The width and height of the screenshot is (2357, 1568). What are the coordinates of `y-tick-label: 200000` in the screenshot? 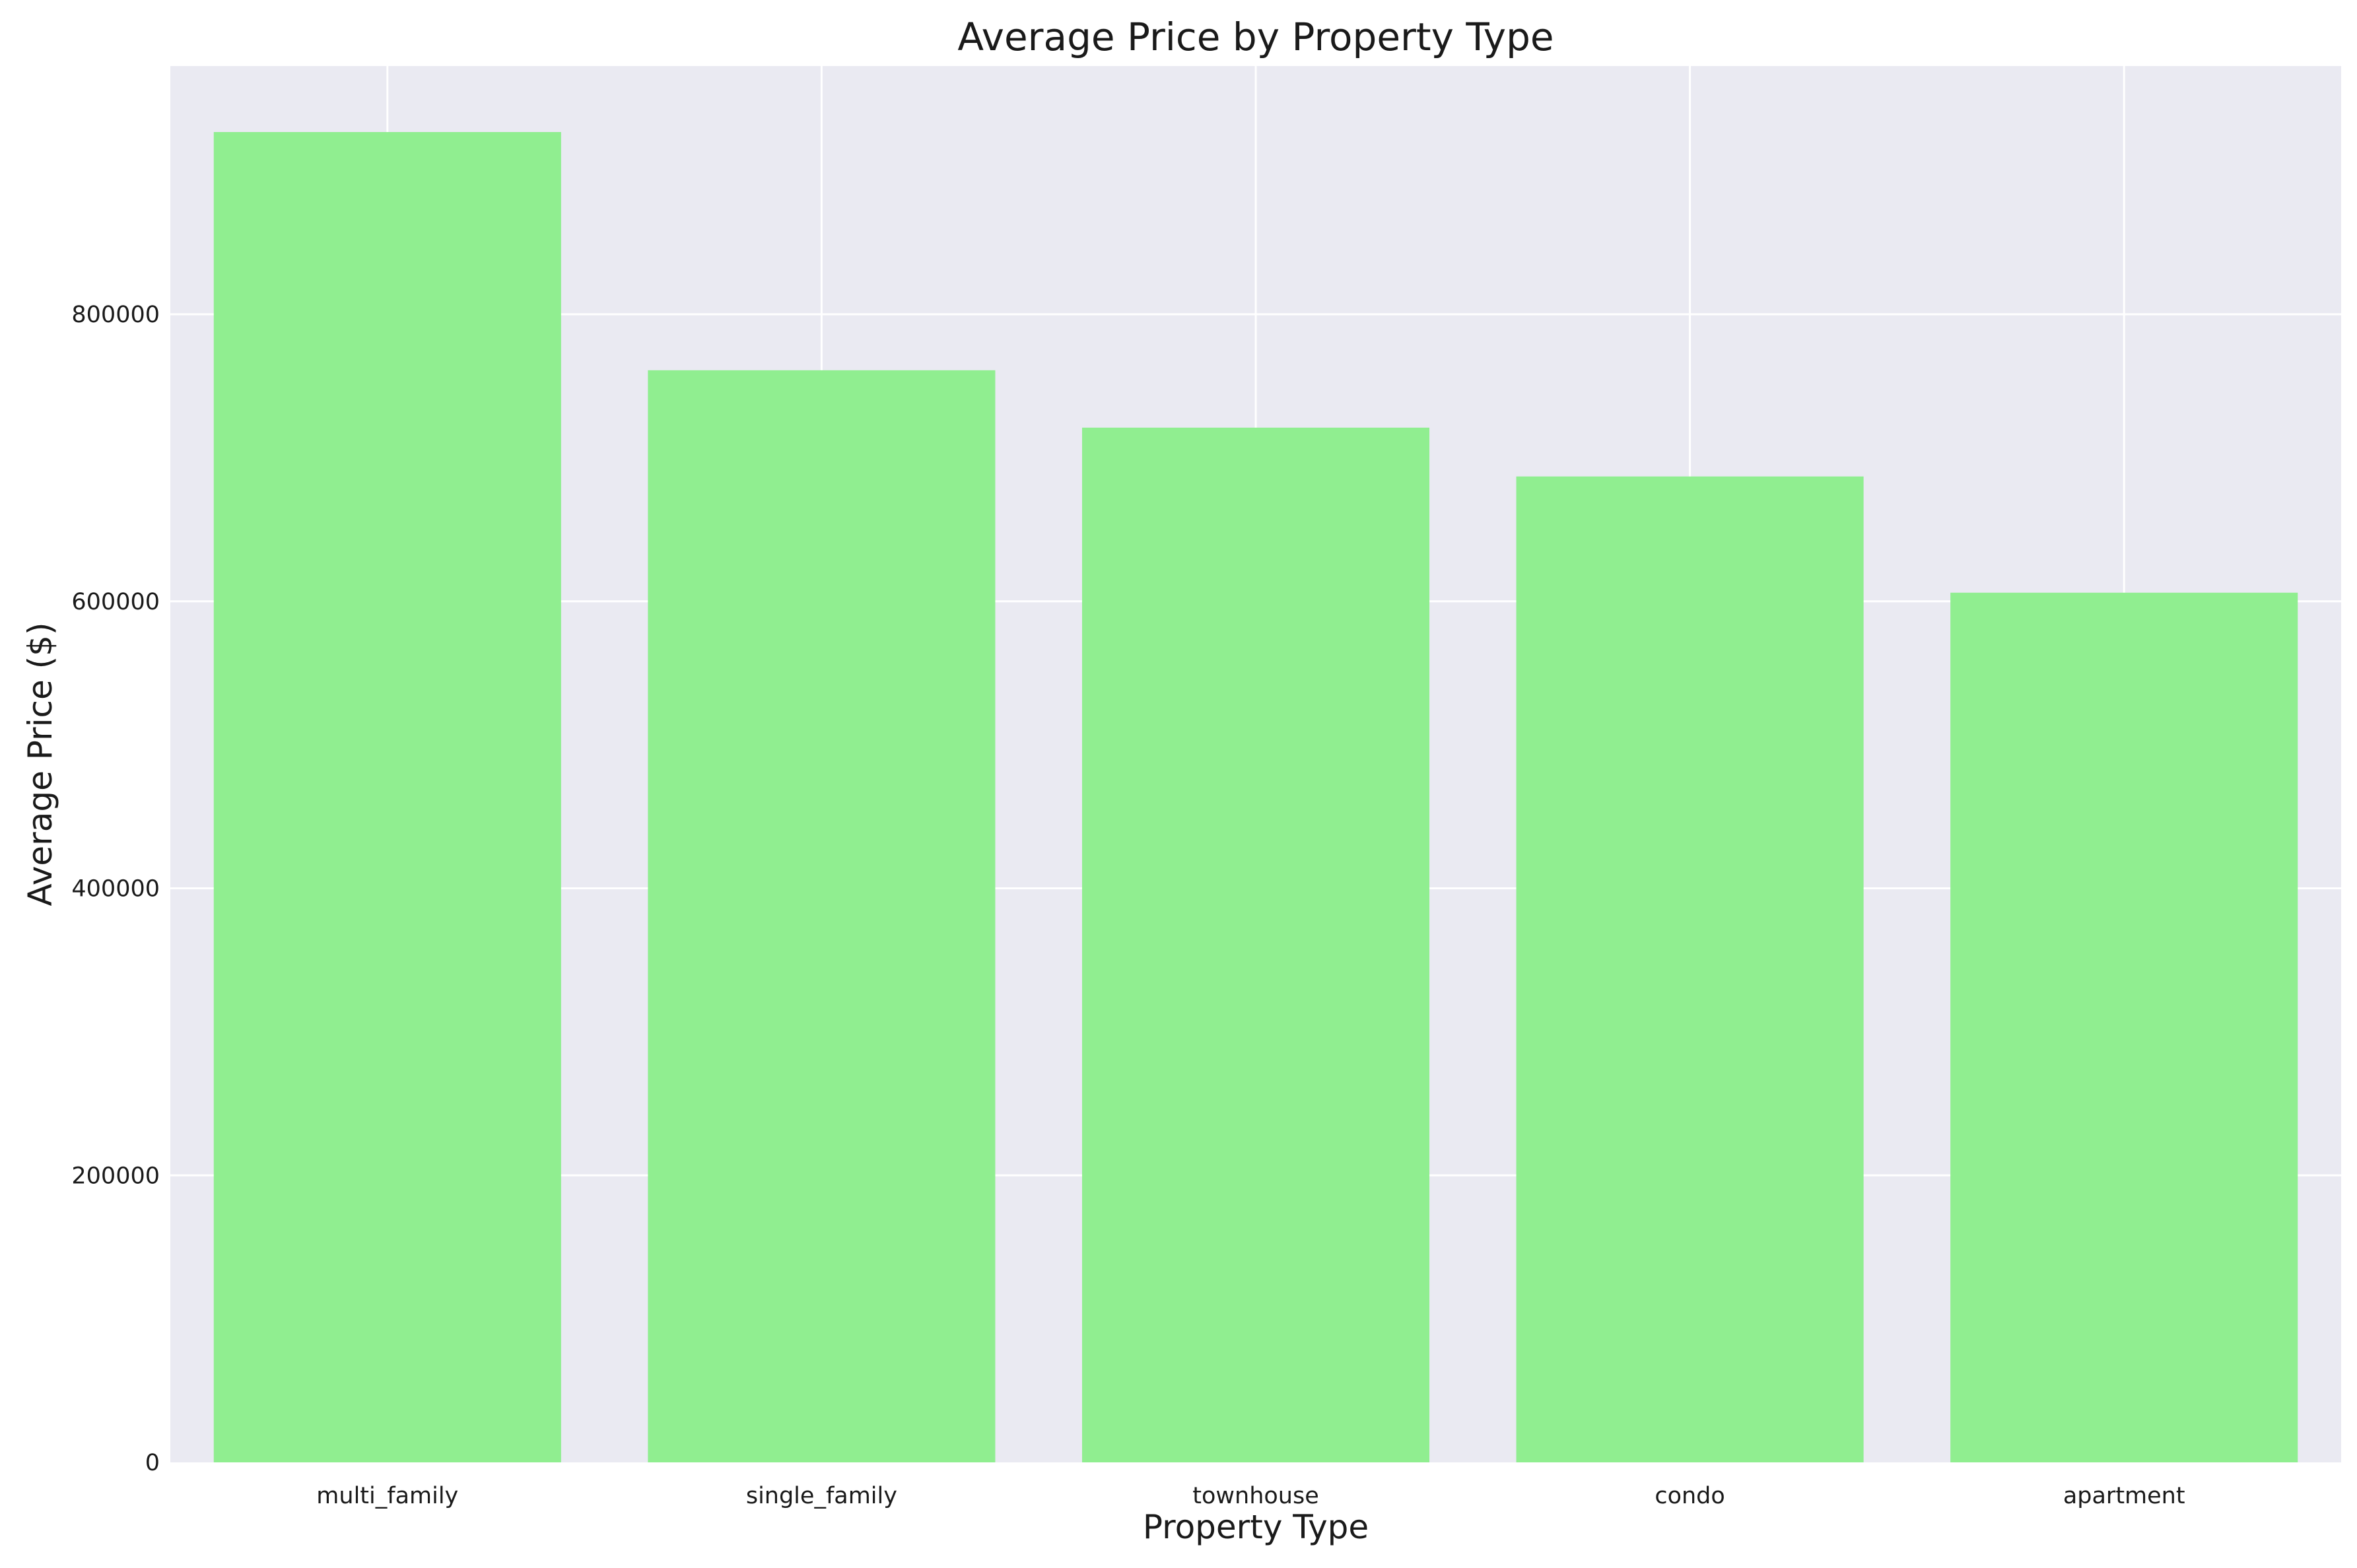 It's located at (115, 1176).